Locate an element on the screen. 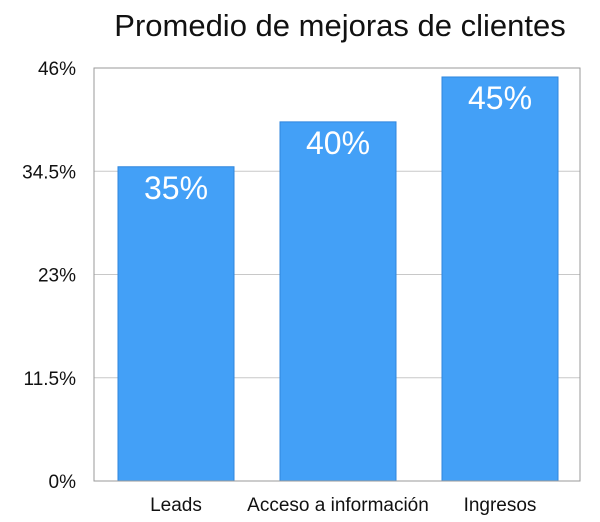 The height and width of the screenshot is (522, 600). y-tick-label: 23% is located at coordinates (57, 276).